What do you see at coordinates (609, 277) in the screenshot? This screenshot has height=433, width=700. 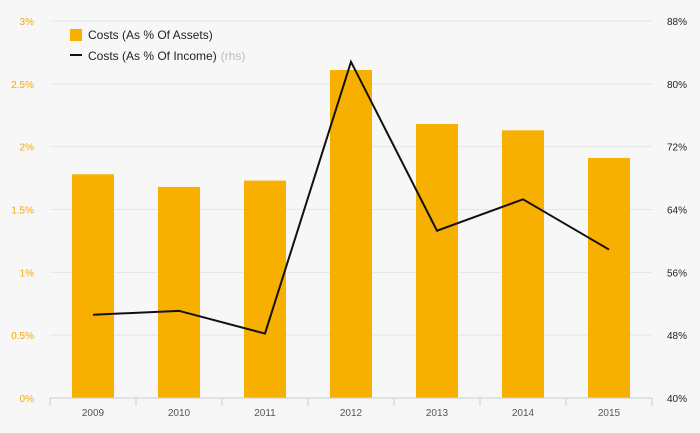 I see `bar-2015` at bounding box center [609, 277].